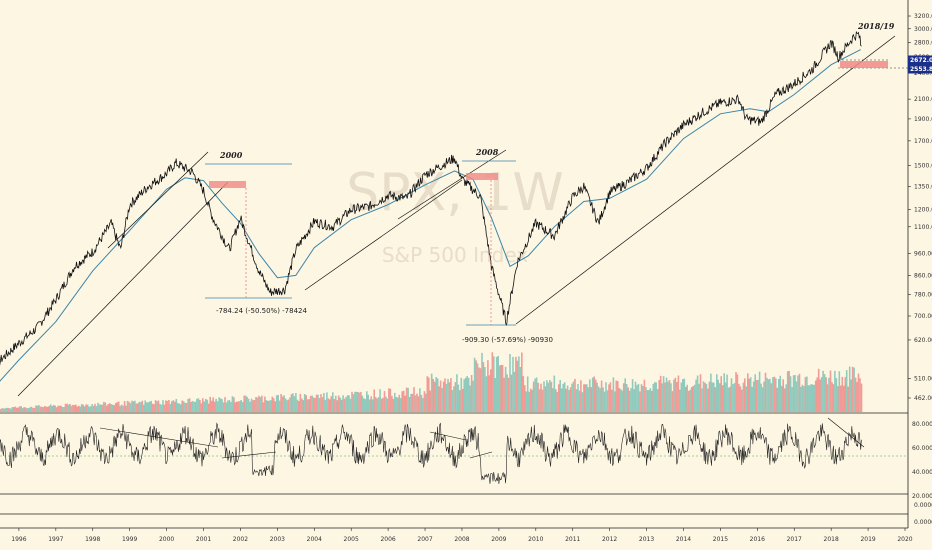  Describe the element at coordinates (921, 69) in the screenshot. I see `price-tag-label: 2553.80` at that location.